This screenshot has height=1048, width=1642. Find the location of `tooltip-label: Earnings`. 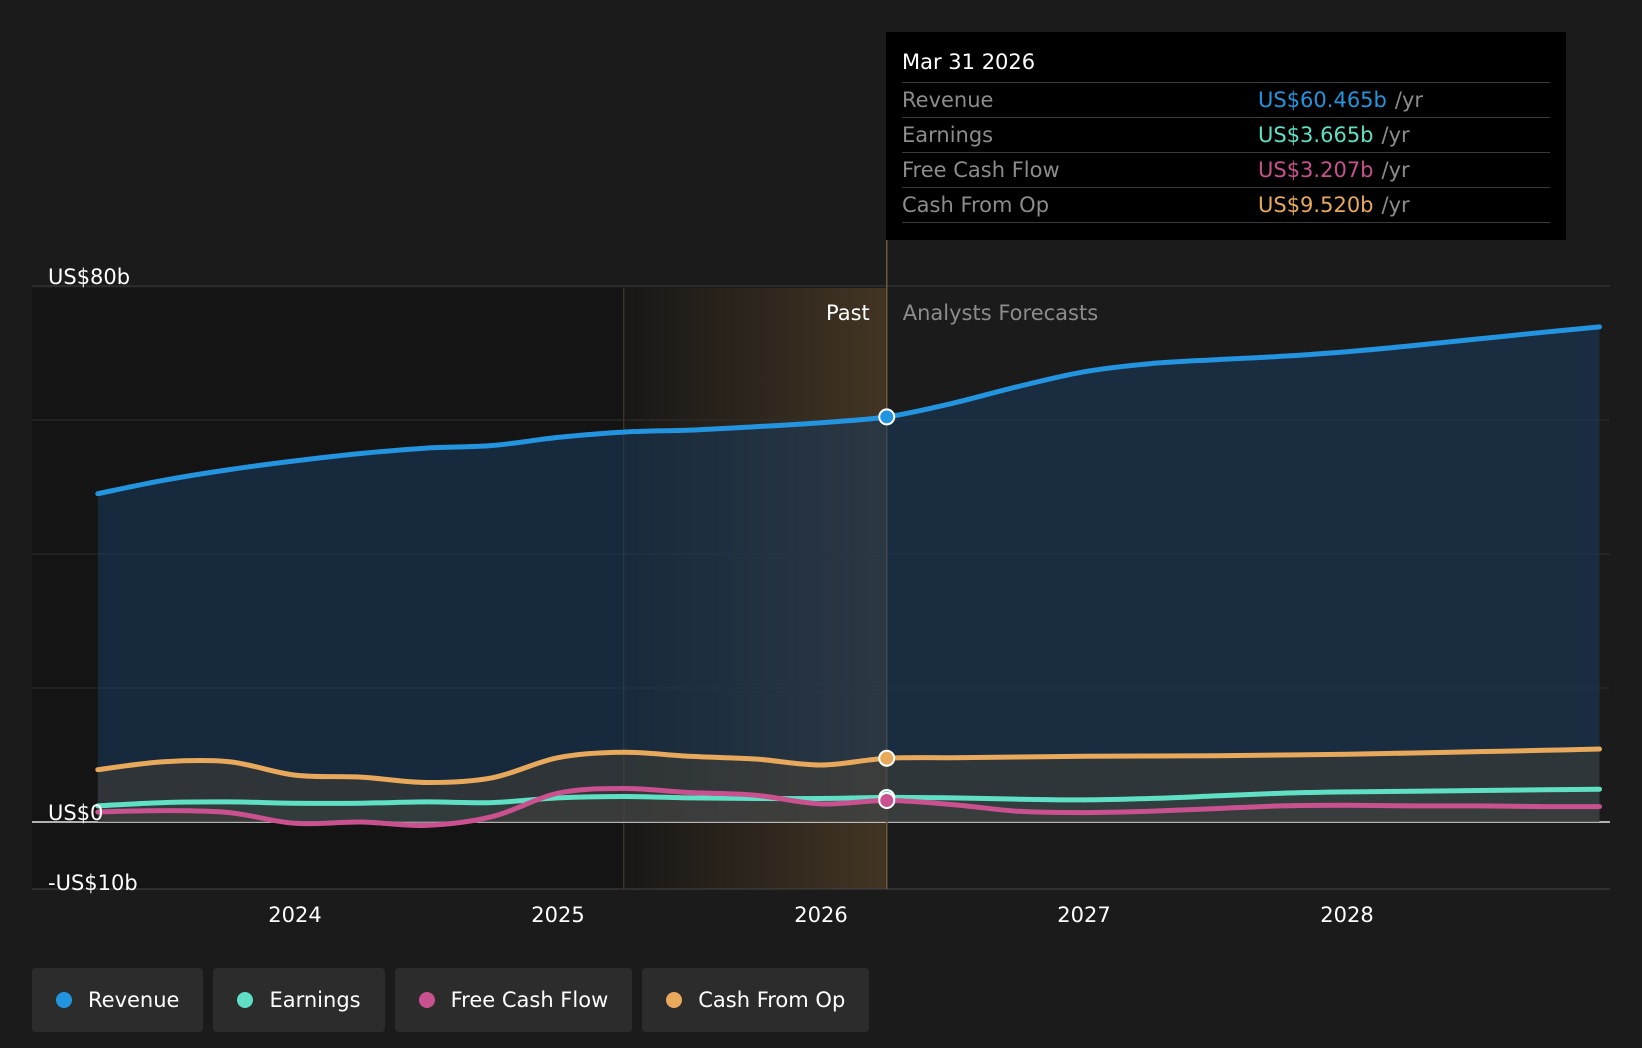

tooltip-label: Earnings is located at coordinates (948, 135).